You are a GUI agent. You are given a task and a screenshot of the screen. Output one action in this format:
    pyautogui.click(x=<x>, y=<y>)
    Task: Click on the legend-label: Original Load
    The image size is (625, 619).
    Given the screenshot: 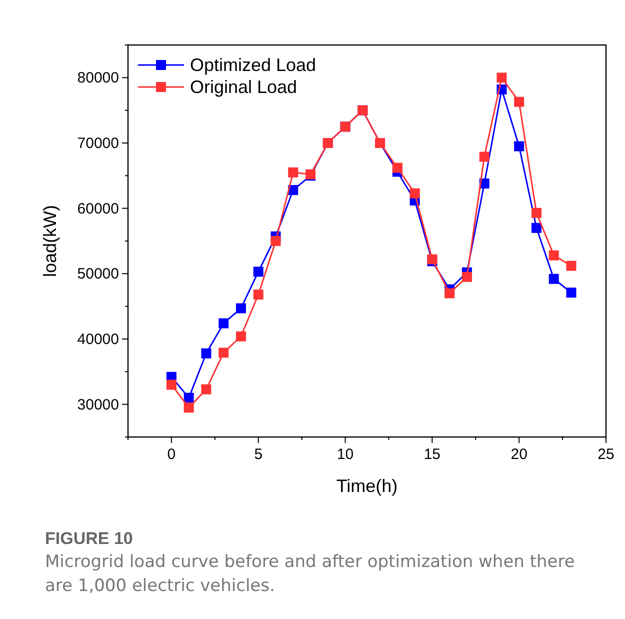 What is the action you would take?
    pyautogui.click(x=244, y=87)
    